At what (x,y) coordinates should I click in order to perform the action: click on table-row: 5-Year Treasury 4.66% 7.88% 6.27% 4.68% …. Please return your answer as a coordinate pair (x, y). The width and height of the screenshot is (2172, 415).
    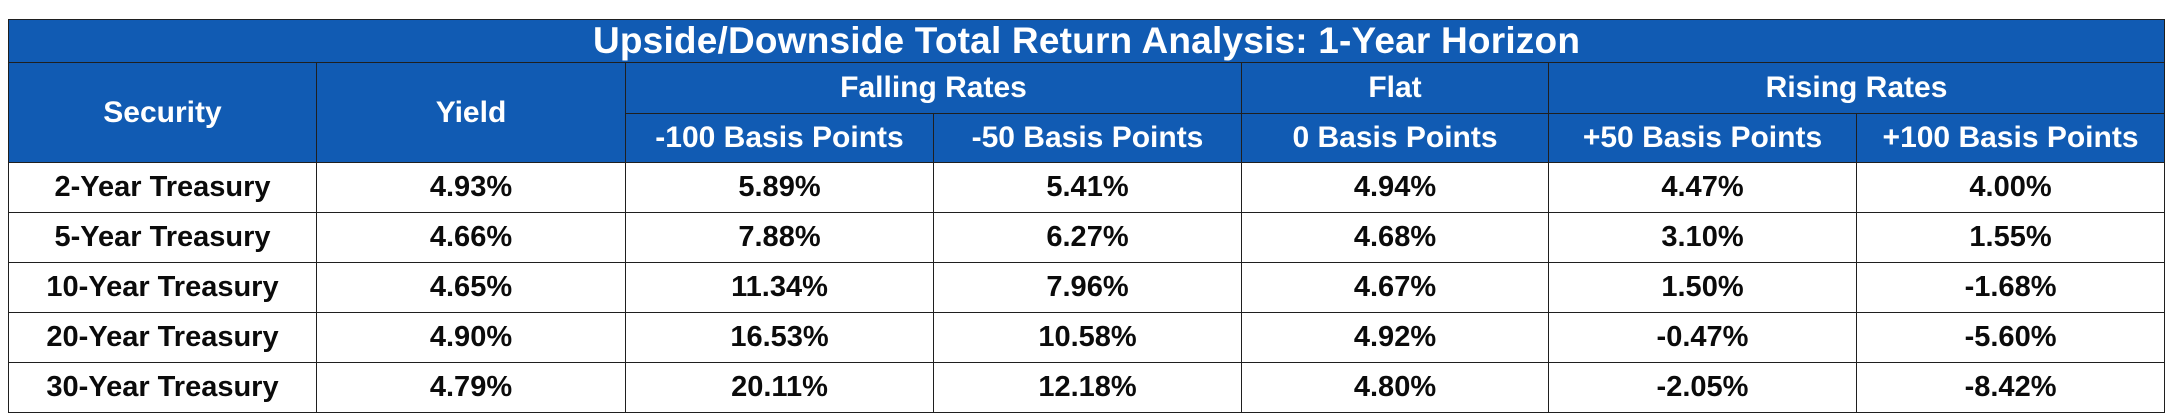
    Looking at the image, I should click on (1087, 237).